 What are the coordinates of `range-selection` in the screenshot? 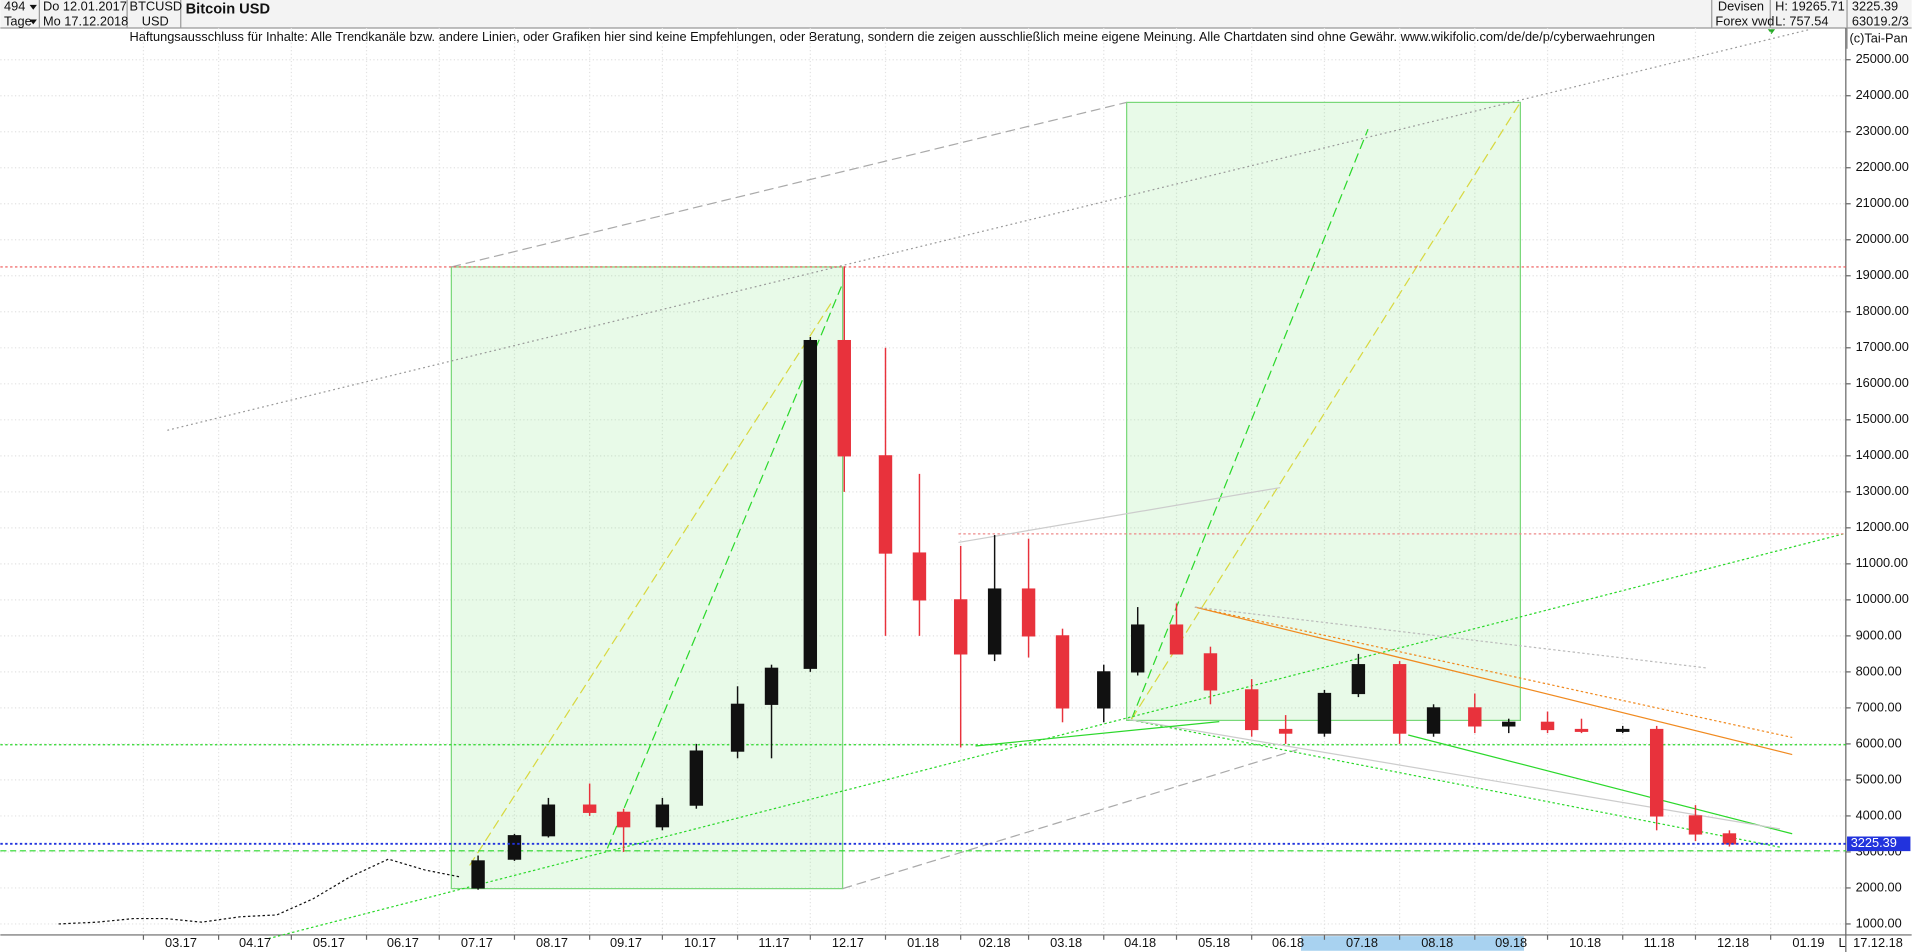 It's located at (1412, 943).